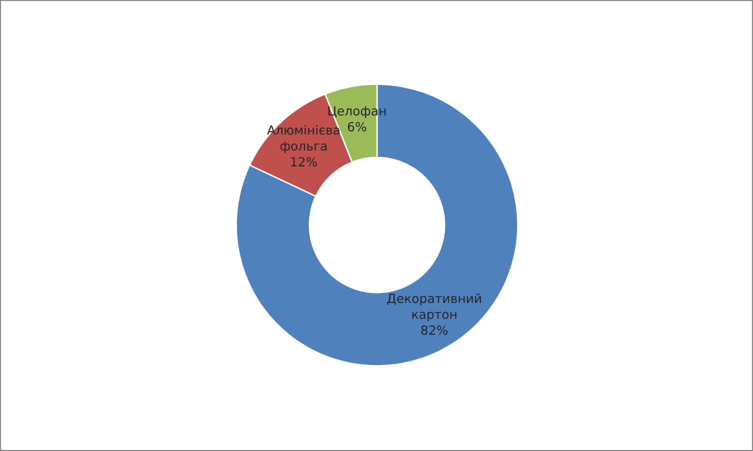  What do you see at coordinates (434, 307) in the screenshot?
I see `slice-label: Декоративний картон` at bounding box center [434, 307].